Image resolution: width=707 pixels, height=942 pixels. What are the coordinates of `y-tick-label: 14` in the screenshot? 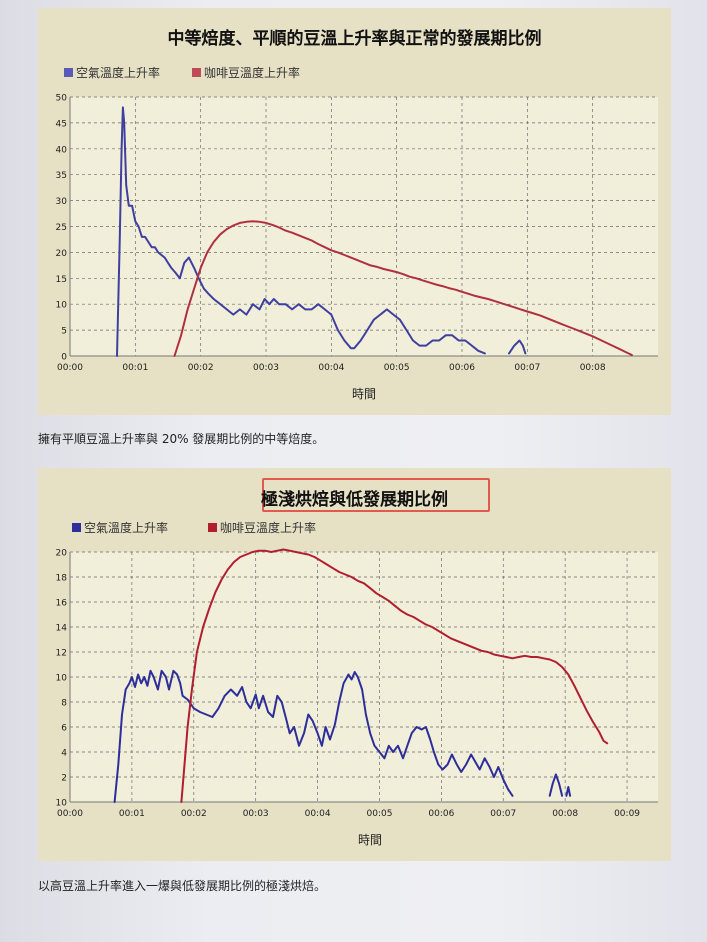 It's located at (62, 629).